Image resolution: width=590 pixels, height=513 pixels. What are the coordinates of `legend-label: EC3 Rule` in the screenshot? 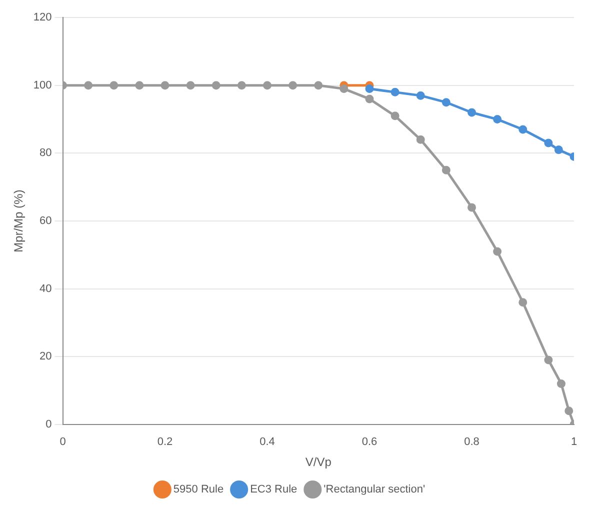 It's located at (274, 490).